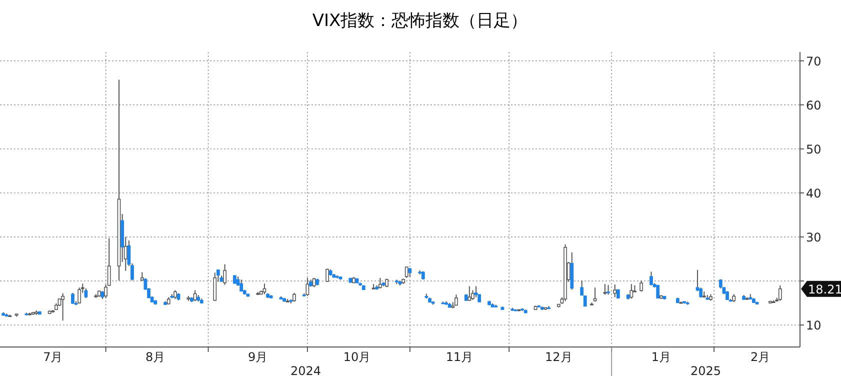 This screenshot has width=841, height=376. I want to click on text: 2025, so click(706, 370).